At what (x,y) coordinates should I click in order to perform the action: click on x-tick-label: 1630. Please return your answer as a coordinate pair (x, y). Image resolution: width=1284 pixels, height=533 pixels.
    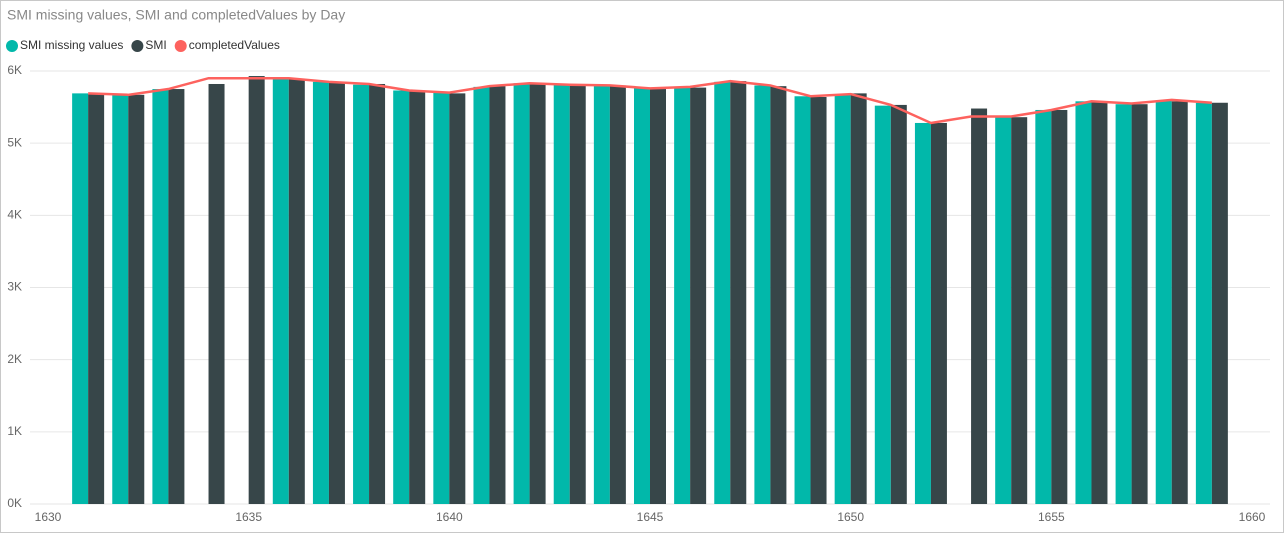
    Looking at the image, I should click on (48, 517).